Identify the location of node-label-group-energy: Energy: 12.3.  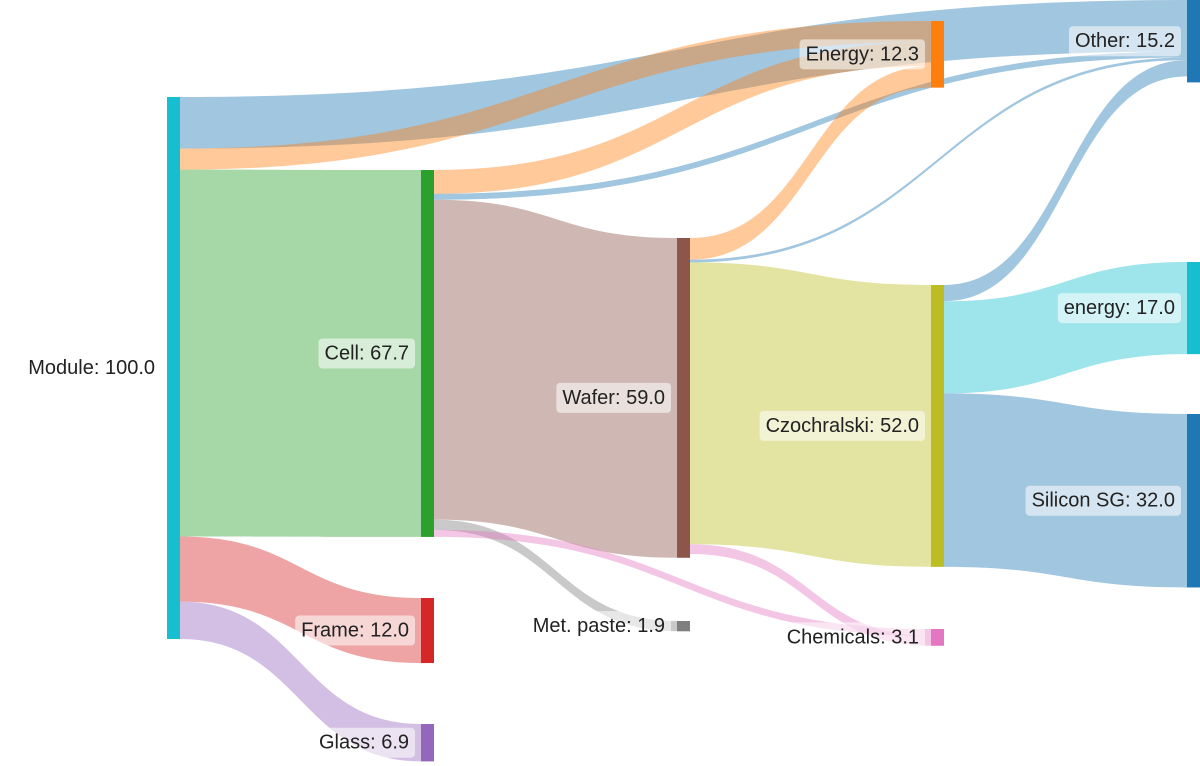
(862, 54).